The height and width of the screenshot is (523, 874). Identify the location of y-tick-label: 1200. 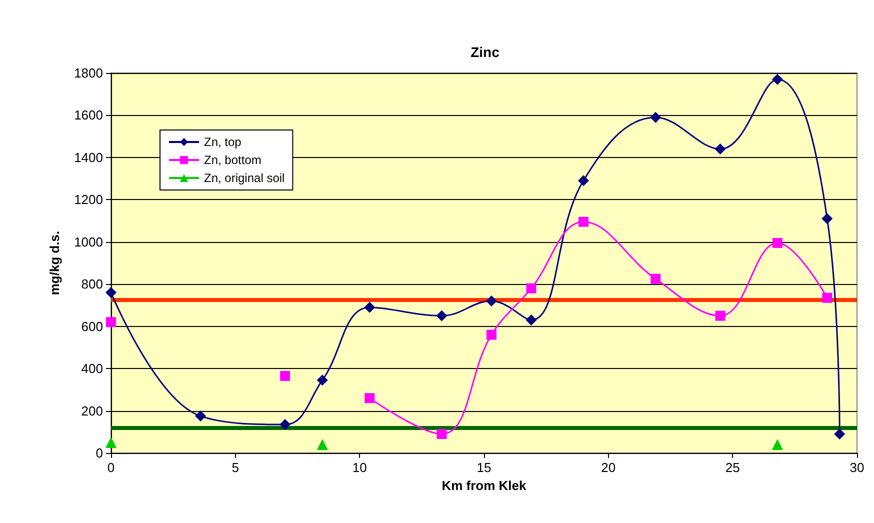
(88, 200).